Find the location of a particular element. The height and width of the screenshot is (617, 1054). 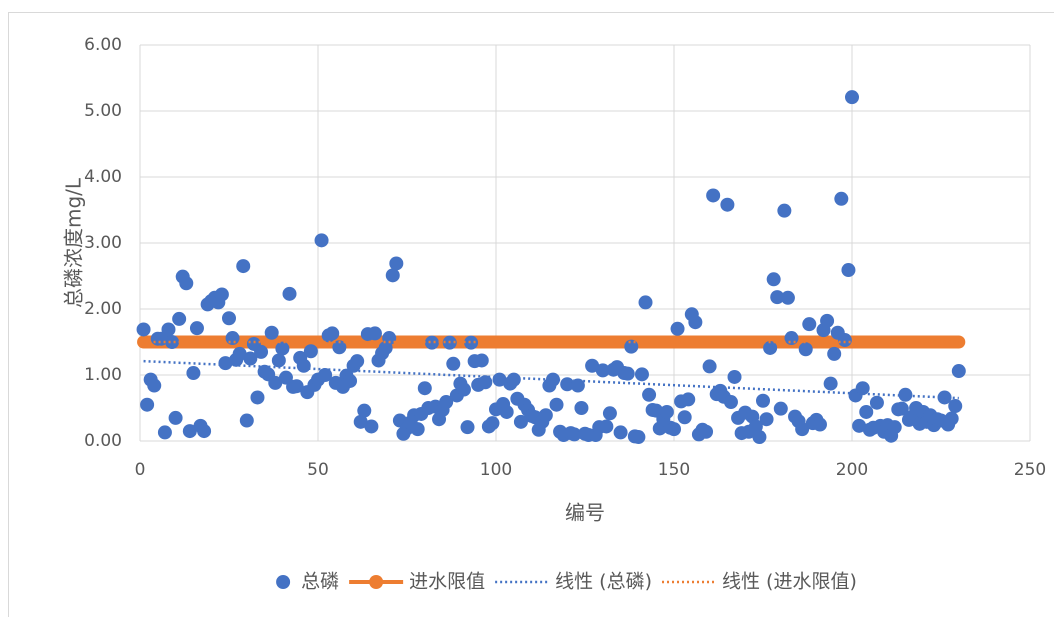

y-tick-label: 4.00 is located at coordinates (103, 177).